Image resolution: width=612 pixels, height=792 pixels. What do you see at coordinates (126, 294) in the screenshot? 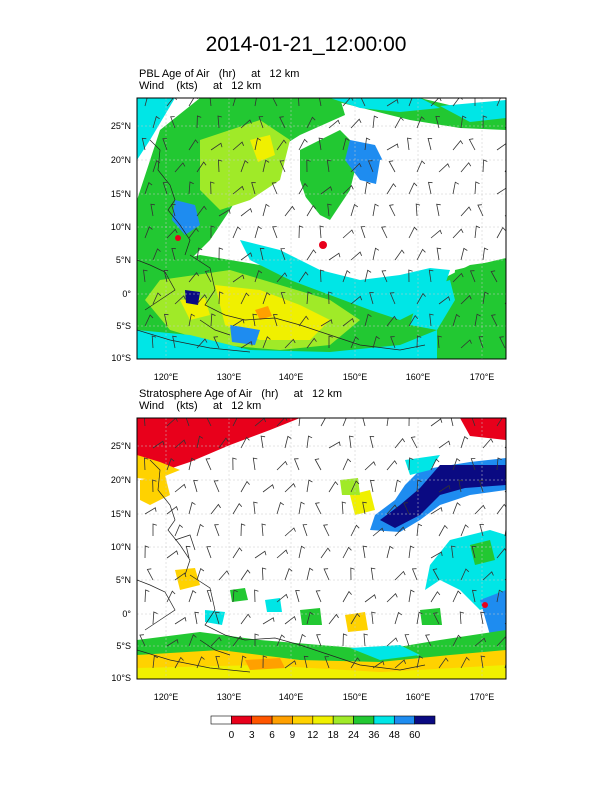
I see `pbl-lat-tick: 0°` at bounding box center [126, 294].